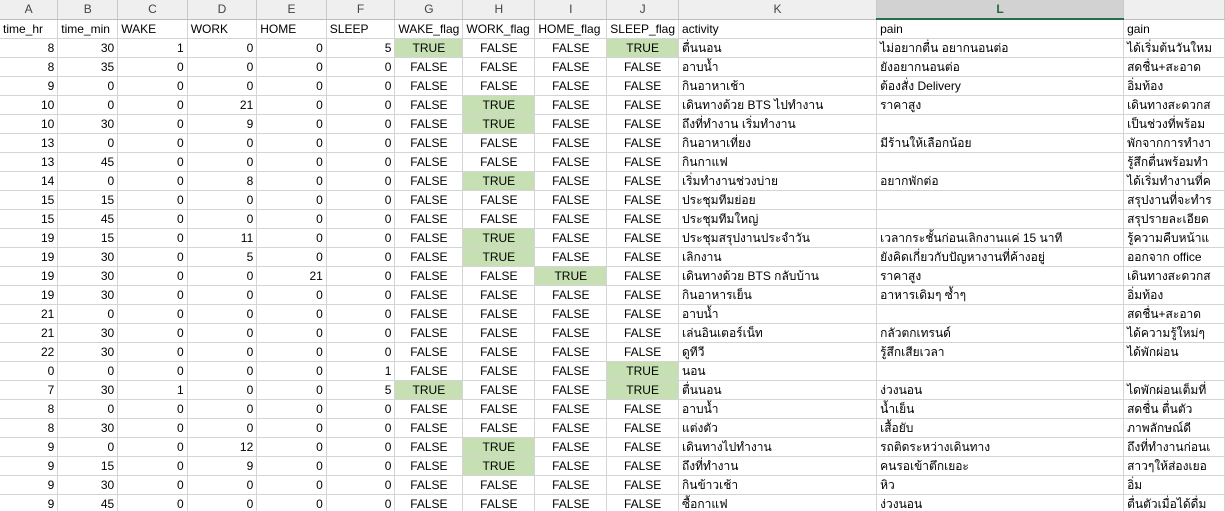  I want to click on field-name-cell: WAKE, so click(152, 29).